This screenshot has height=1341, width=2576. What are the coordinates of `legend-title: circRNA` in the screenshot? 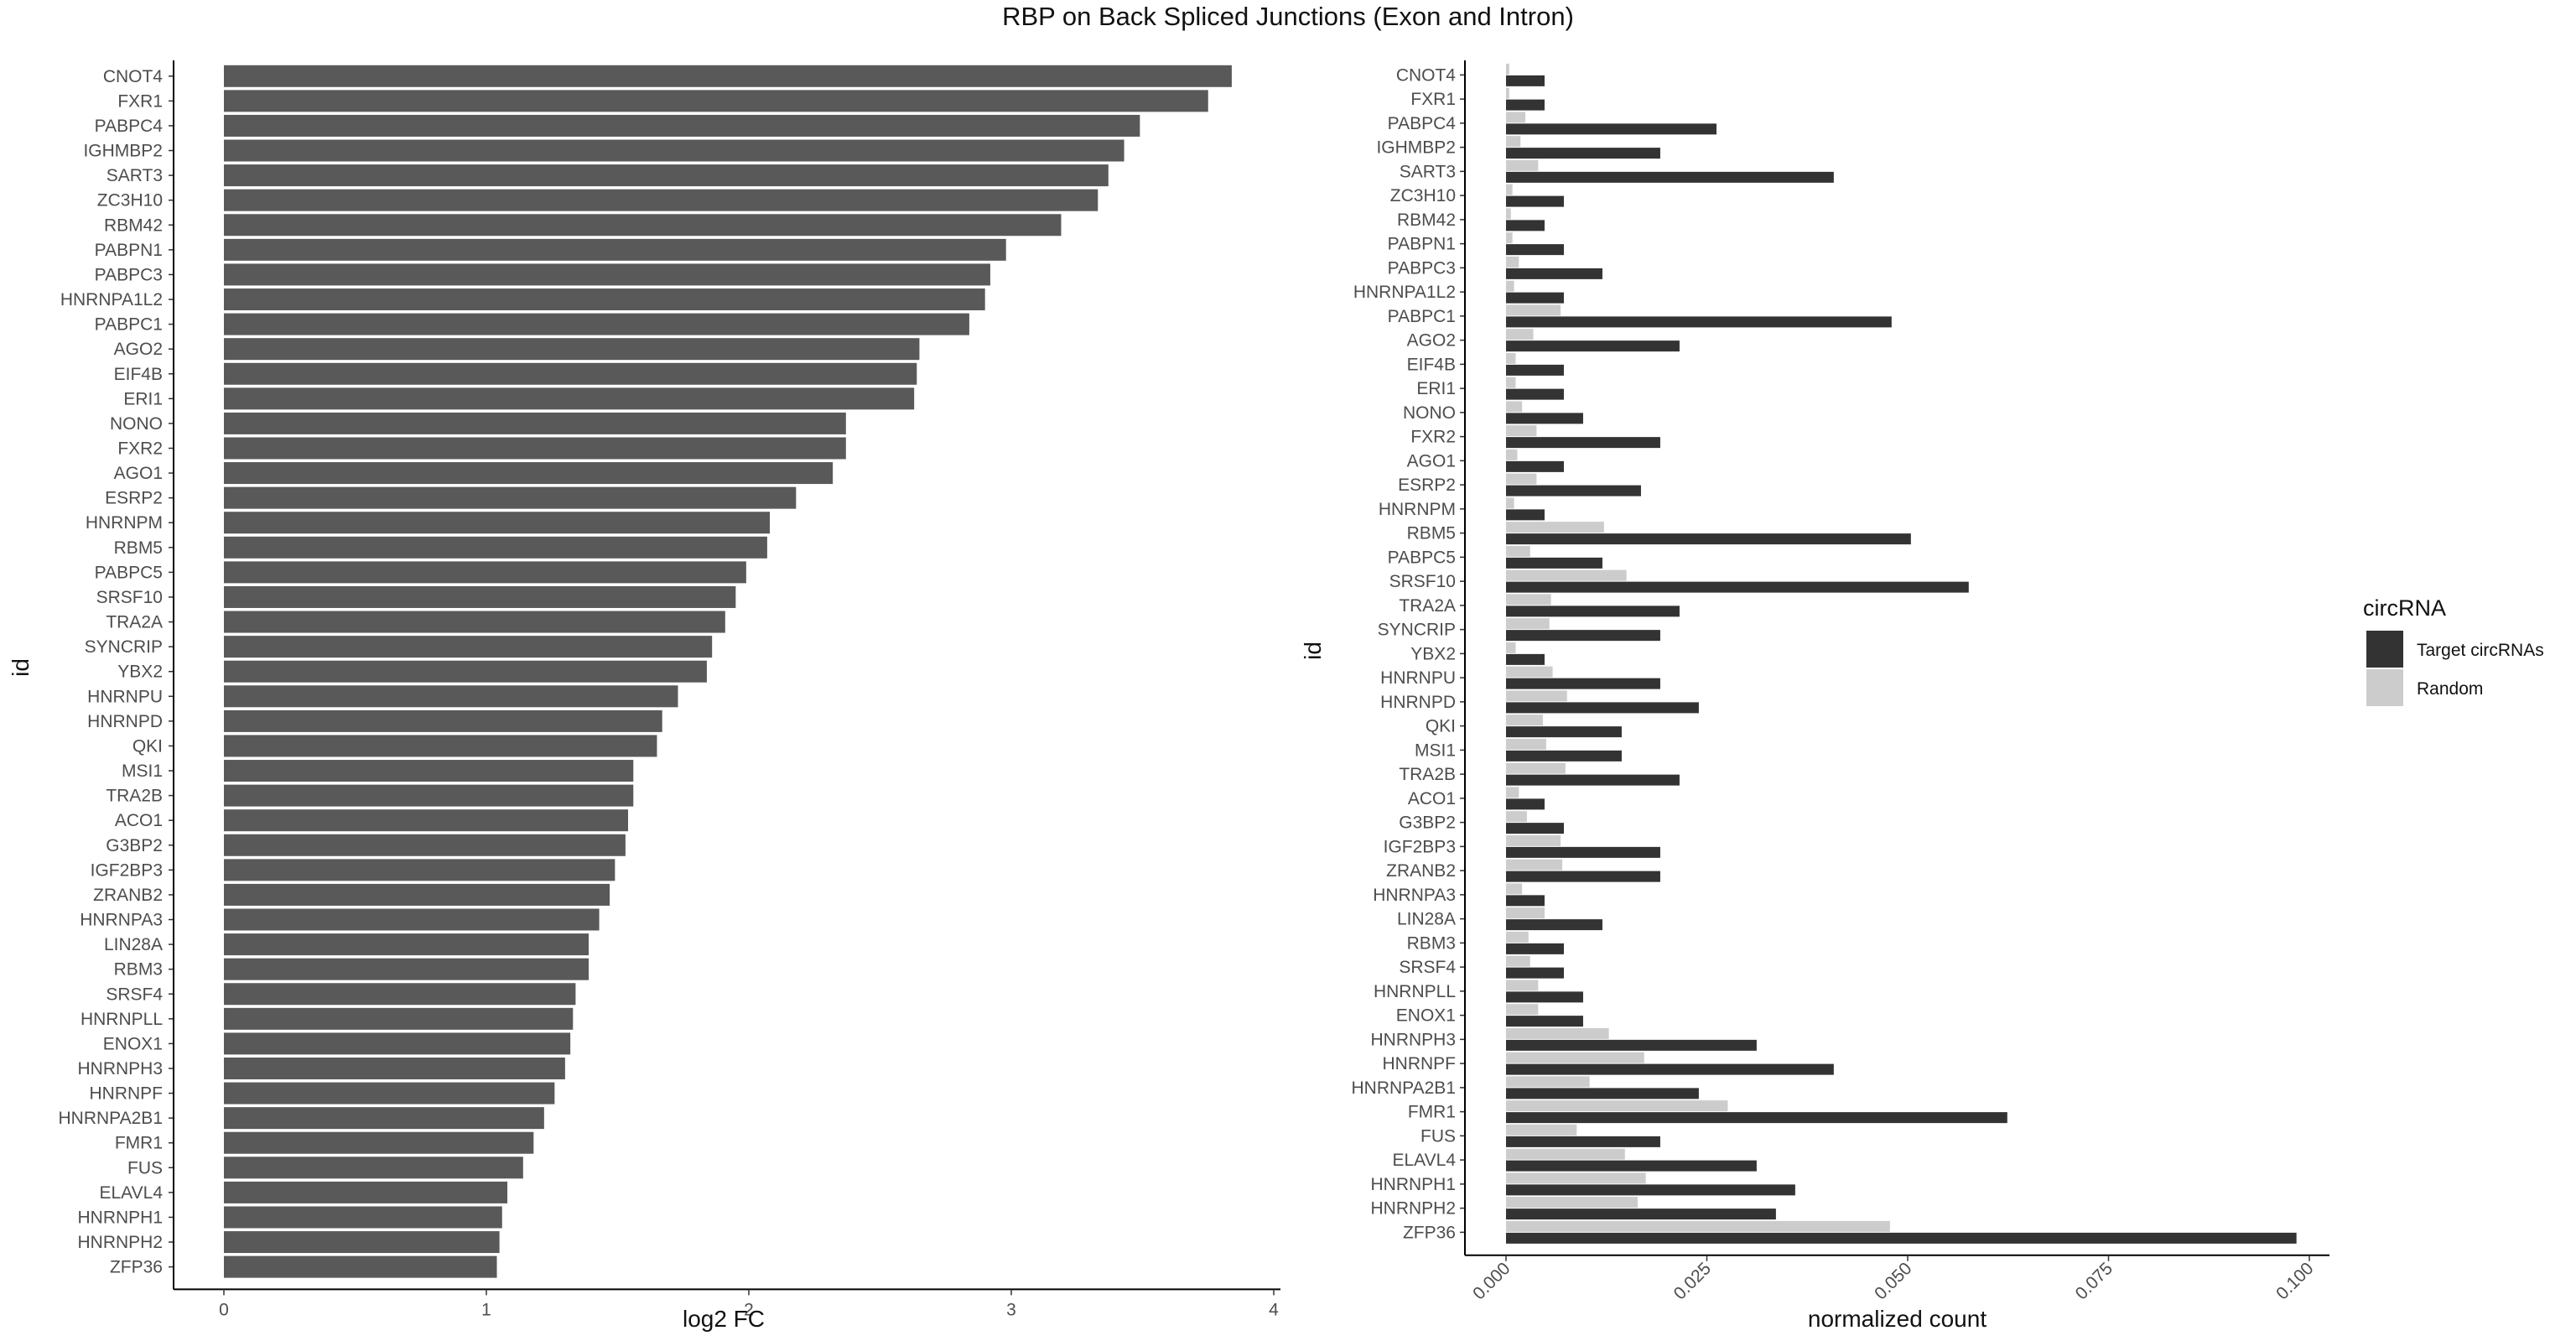 It's located at (2404, 608).